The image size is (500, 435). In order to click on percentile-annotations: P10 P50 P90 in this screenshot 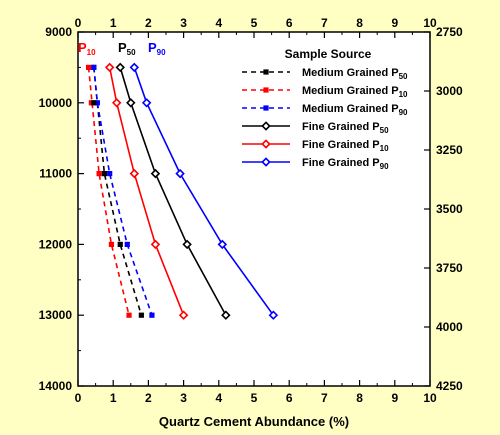, I will do `click(122, 48)`.